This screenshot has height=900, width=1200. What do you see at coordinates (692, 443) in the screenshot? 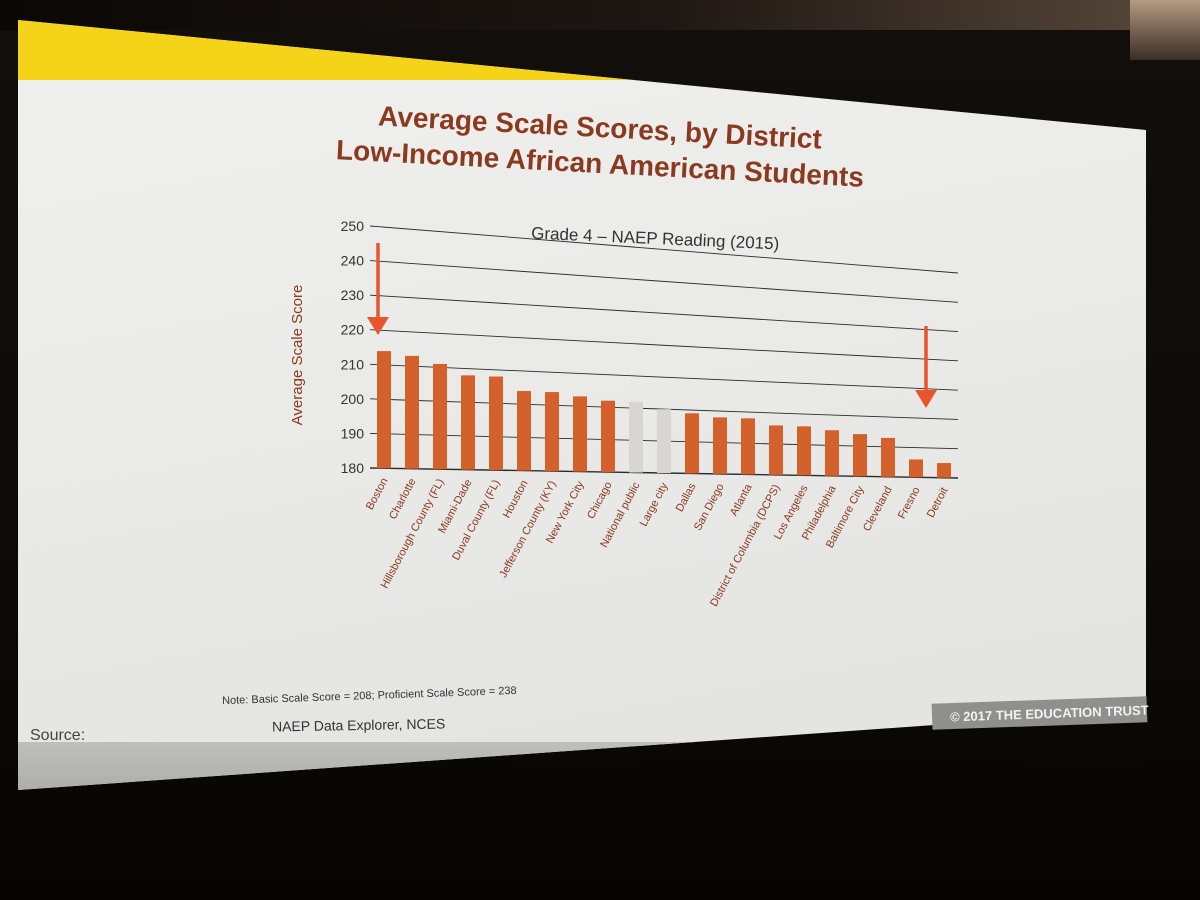
I see `bar-dallas` at bounding box center [692, 443].